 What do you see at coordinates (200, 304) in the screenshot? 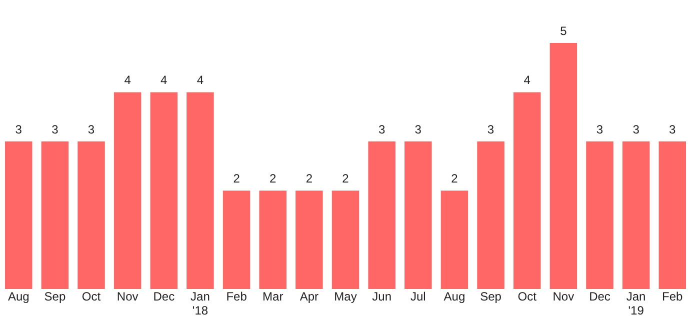
I see `x-tick-label: Jan '18` at bounding box center [200, 304].